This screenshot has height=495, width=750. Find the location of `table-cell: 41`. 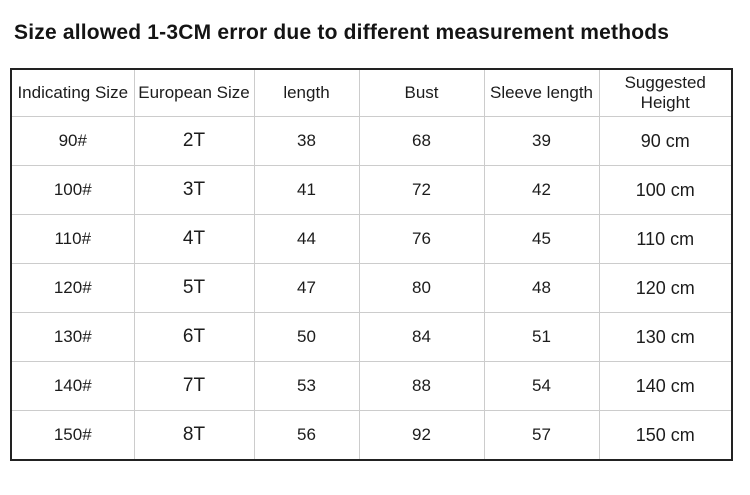

table-cell: 41 is located at coordinates (306, 190).